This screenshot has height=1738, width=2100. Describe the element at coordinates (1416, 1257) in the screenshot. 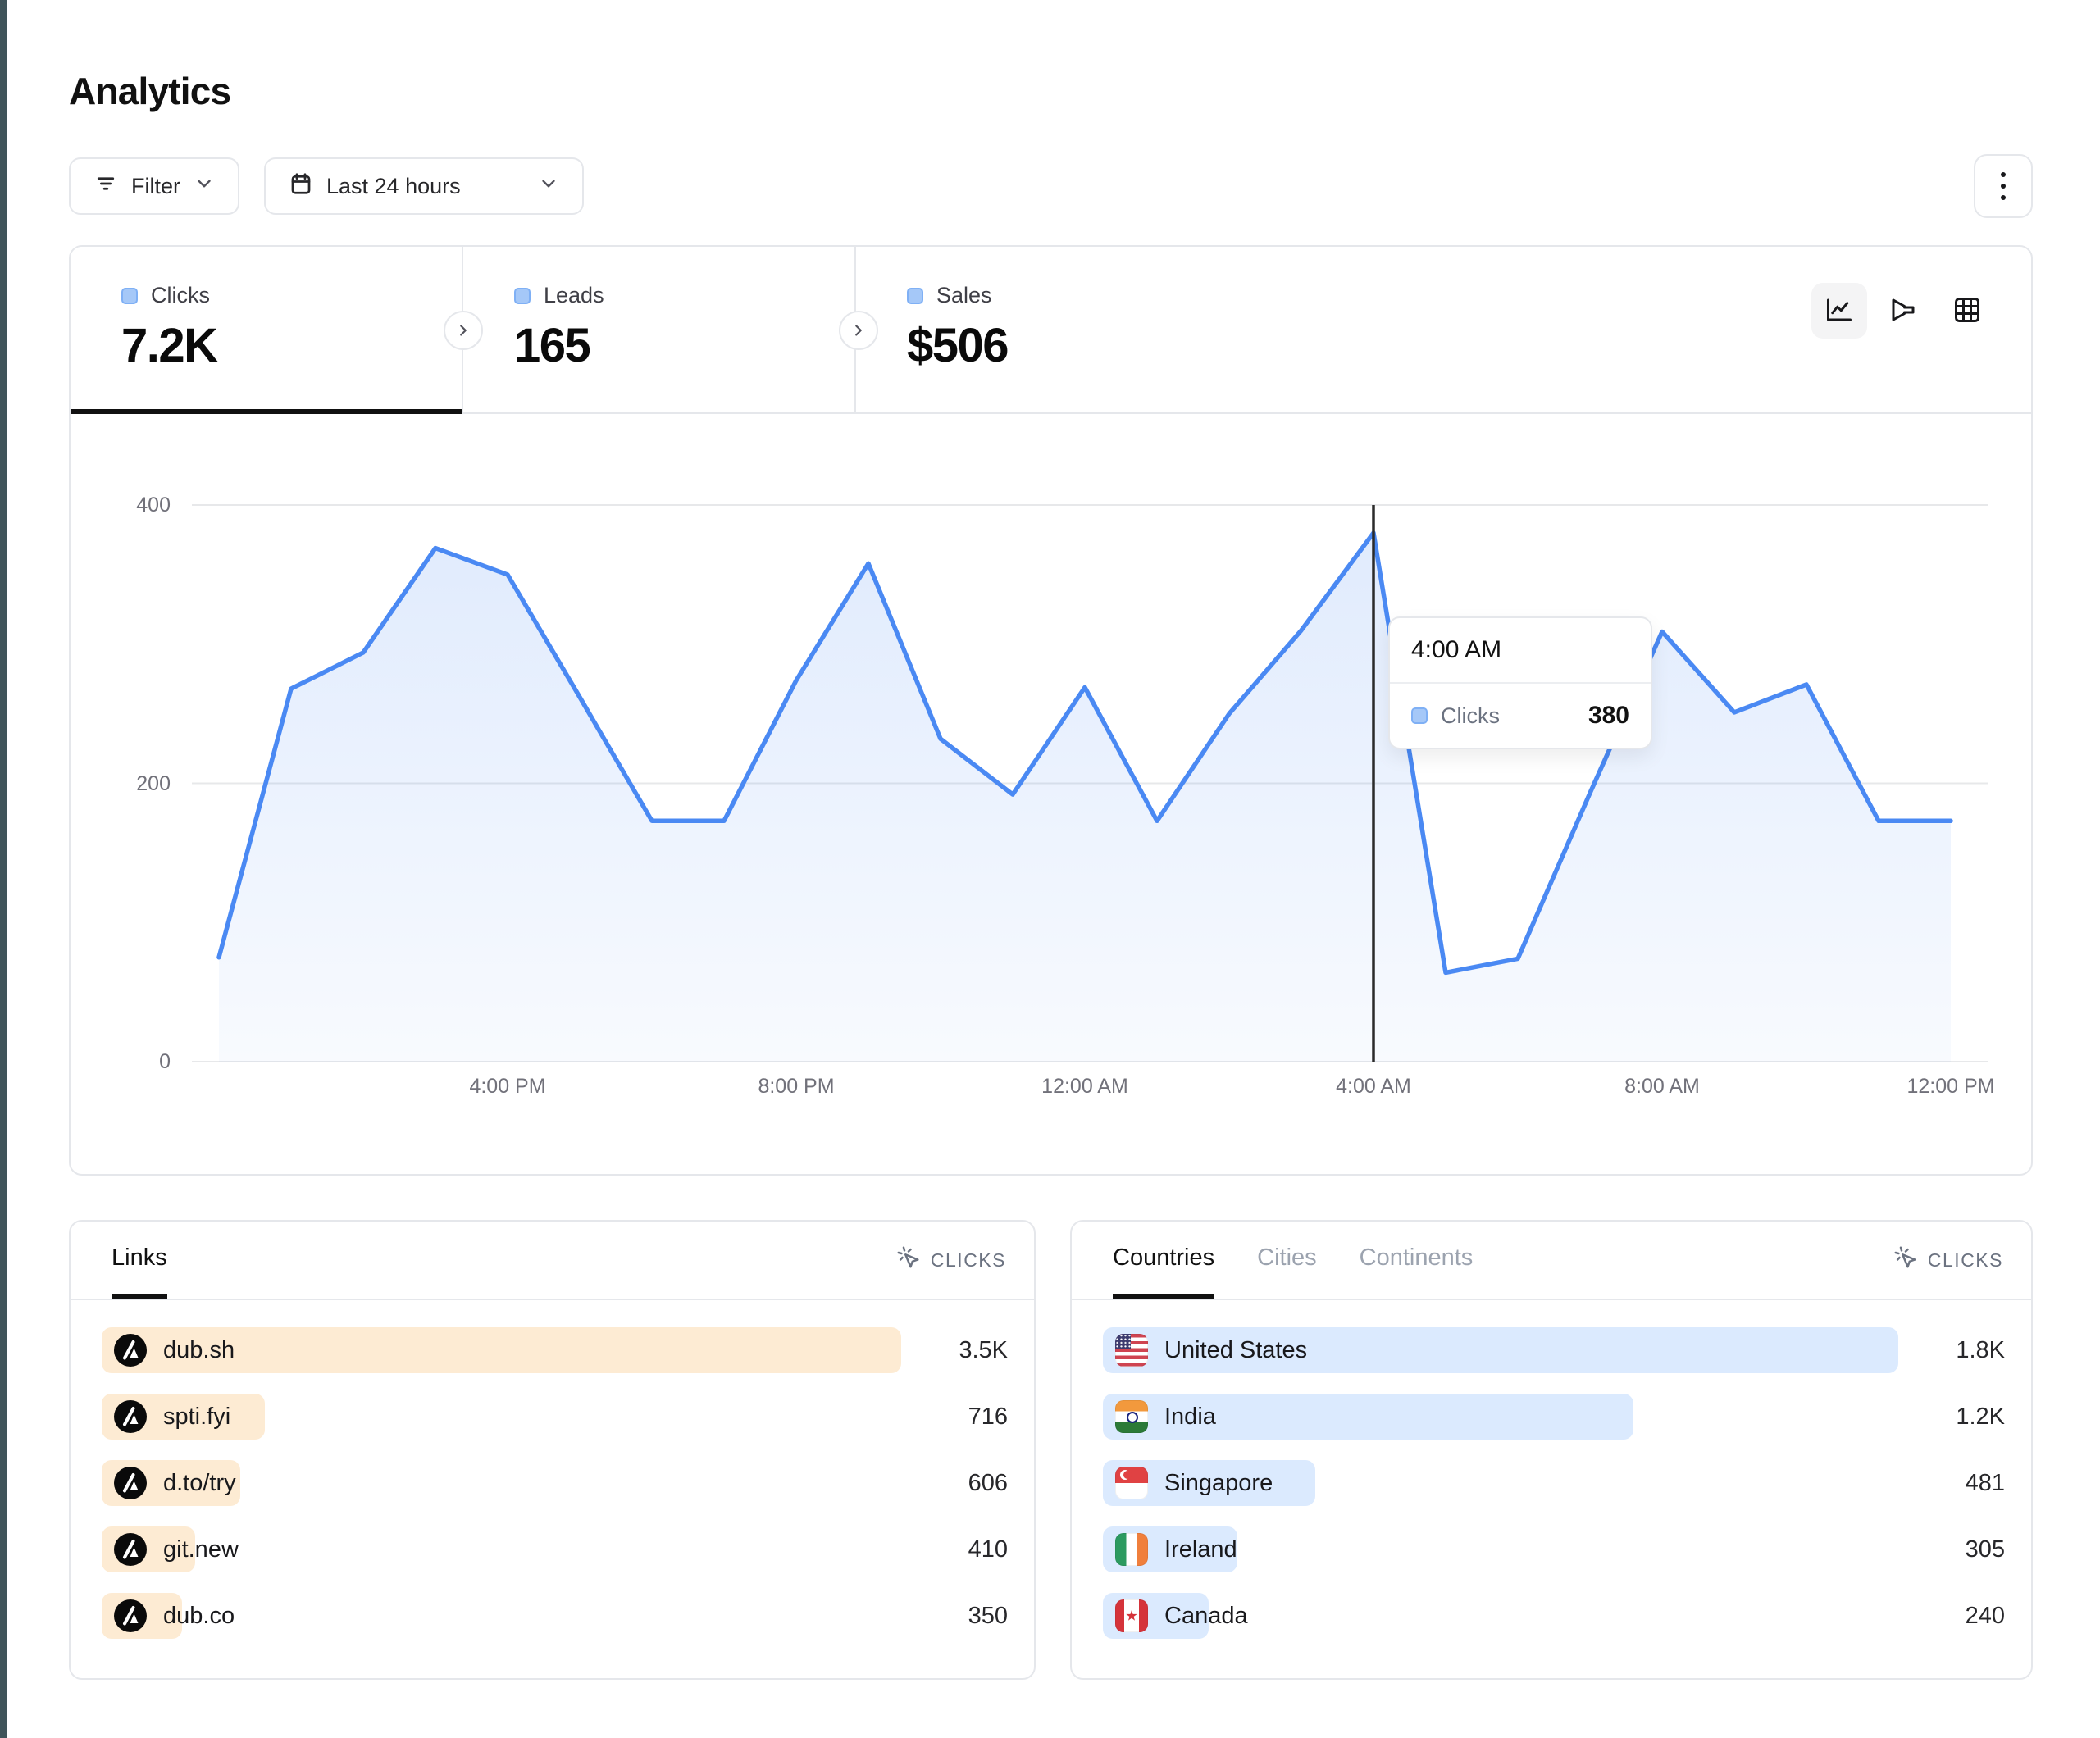

I see `tab-continents: Continents` at that location.